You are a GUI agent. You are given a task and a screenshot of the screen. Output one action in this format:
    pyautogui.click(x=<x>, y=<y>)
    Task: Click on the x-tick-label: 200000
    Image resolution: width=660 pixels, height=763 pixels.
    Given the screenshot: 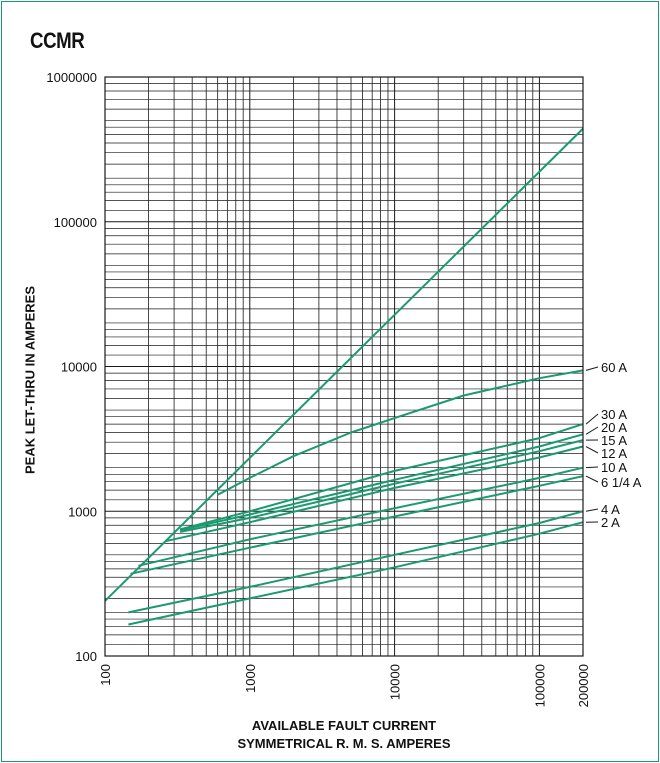 What is the action you would take?
    pyautogui.click(x=583, y=685)
    